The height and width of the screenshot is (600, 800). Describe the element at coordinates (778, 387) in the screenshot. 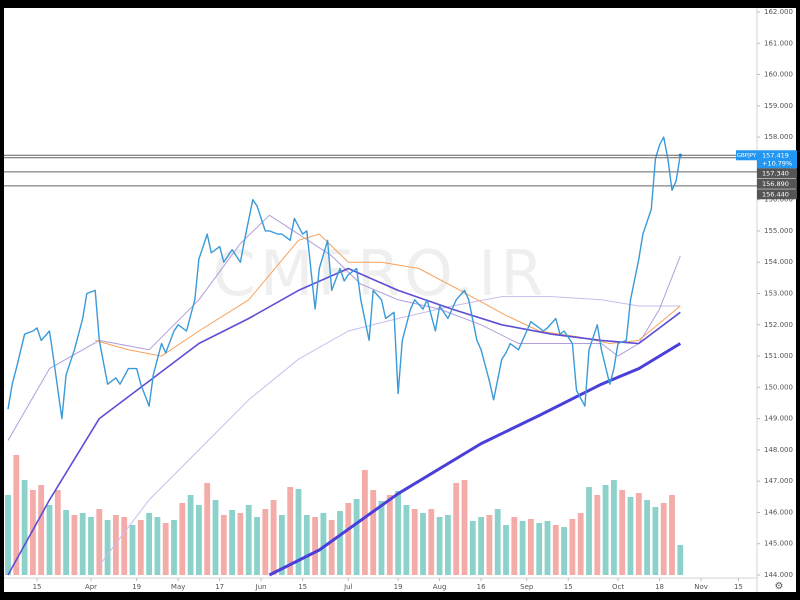

I see `y-tick-label: 150.000` at that location.